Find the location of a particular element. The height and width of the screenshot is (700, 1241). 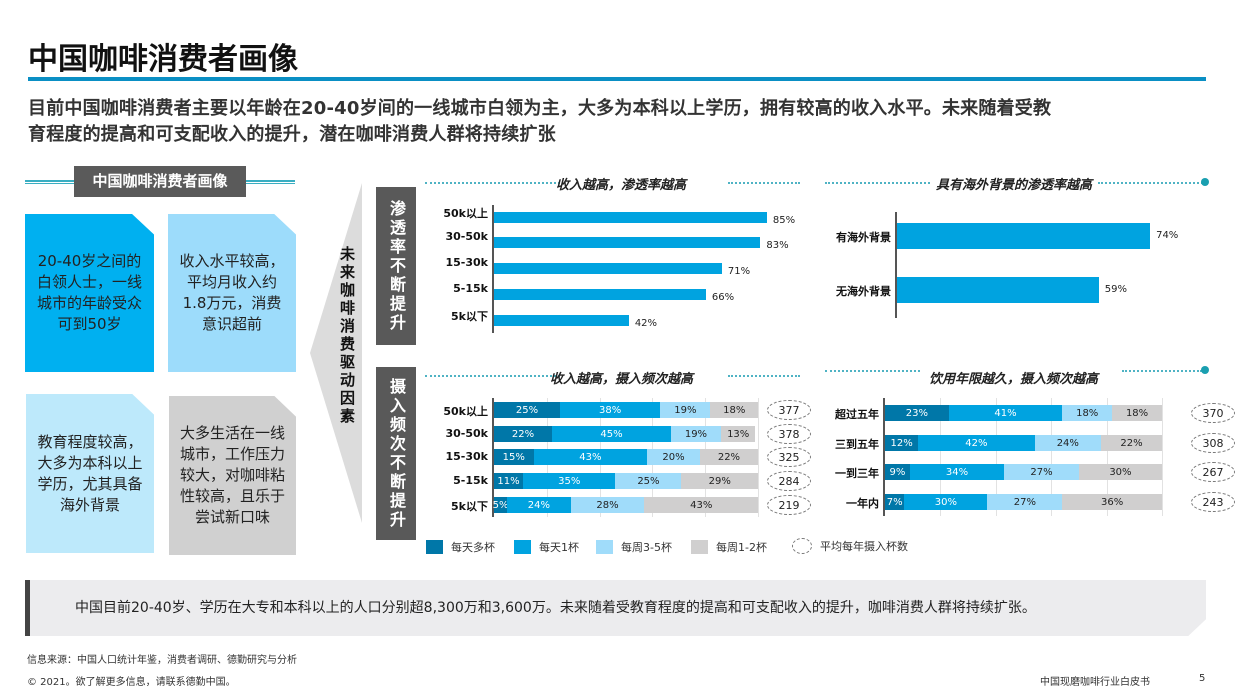

category-label: 无海外背景 is located at coordinates (863, 291).